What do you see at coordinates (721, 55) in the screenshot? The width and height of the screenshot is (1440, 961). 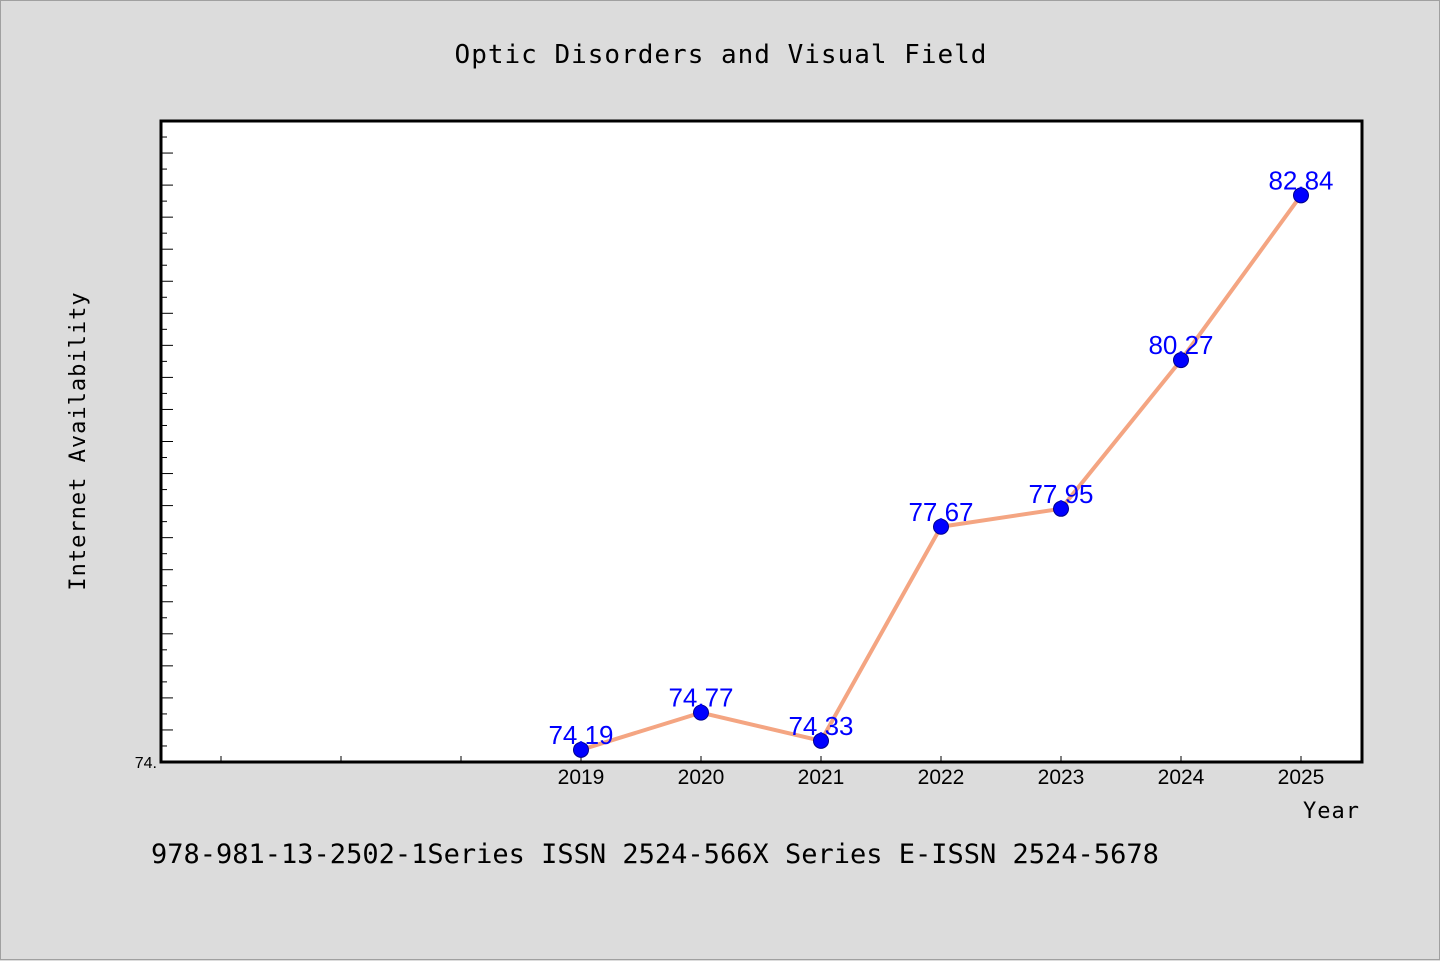 I see `chart-title: Optic Disorders and Visual Field` at bounding box center [721, 55].